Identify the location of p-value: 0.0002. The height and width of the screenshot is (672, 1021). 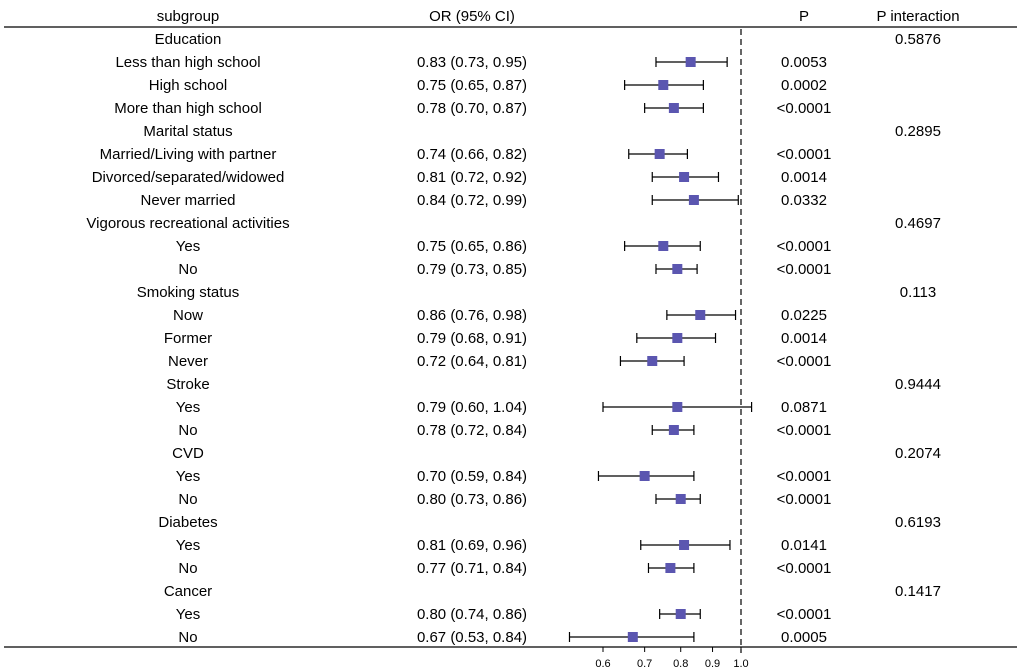
(804, 85).